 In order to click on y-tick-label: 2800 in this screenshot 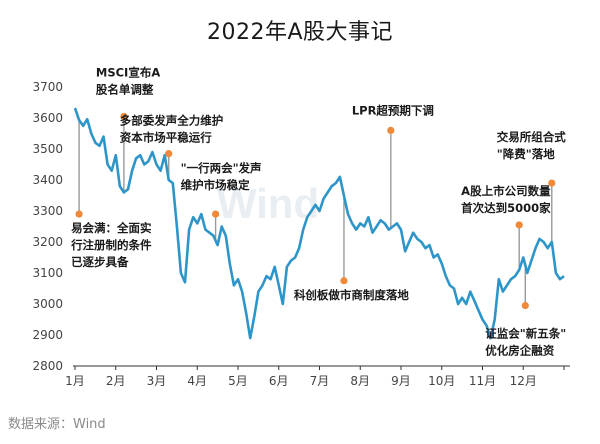, I will do `click(47, 366)`.